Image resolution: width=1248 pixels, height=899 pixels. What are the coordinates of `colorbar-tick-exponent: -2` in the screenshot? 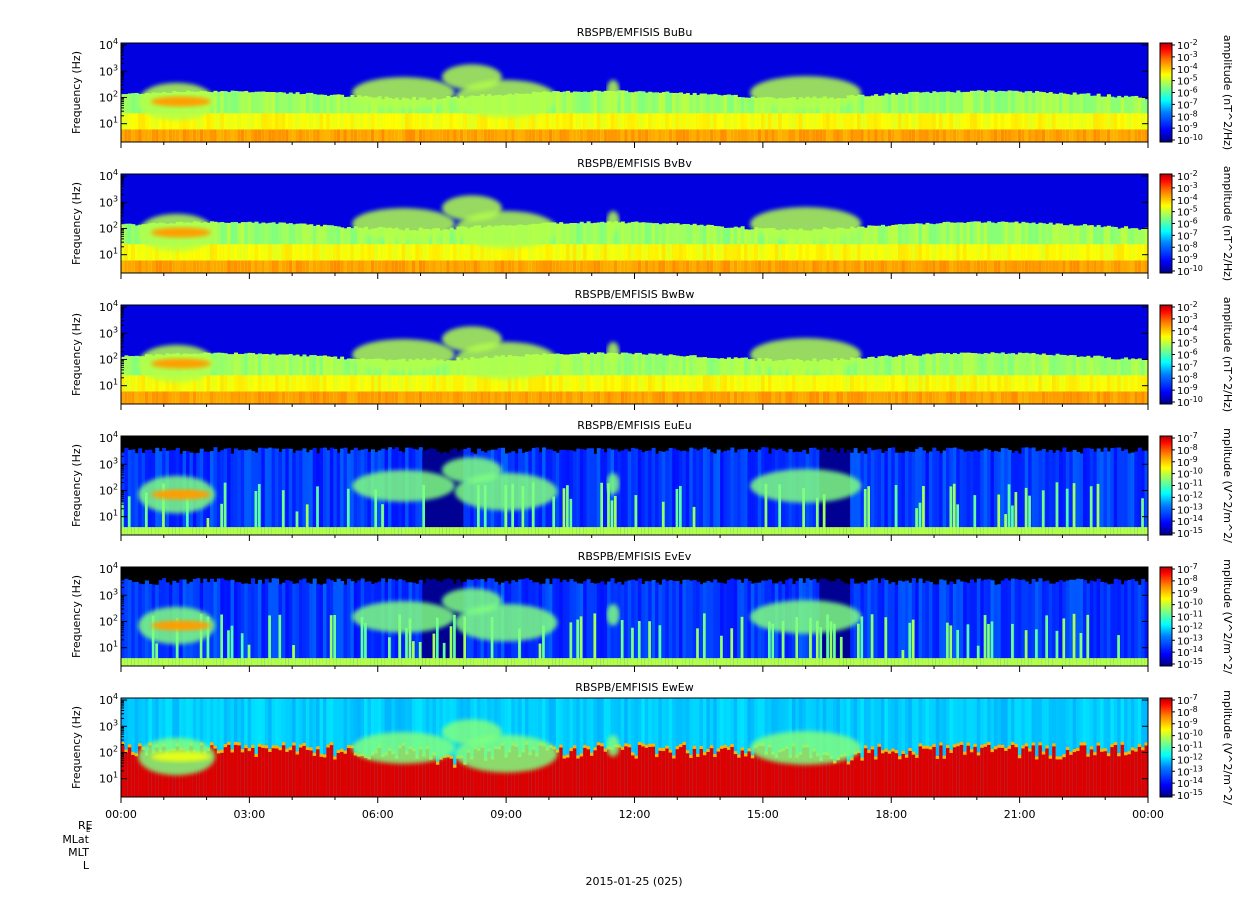 It's located at (1194, 173).